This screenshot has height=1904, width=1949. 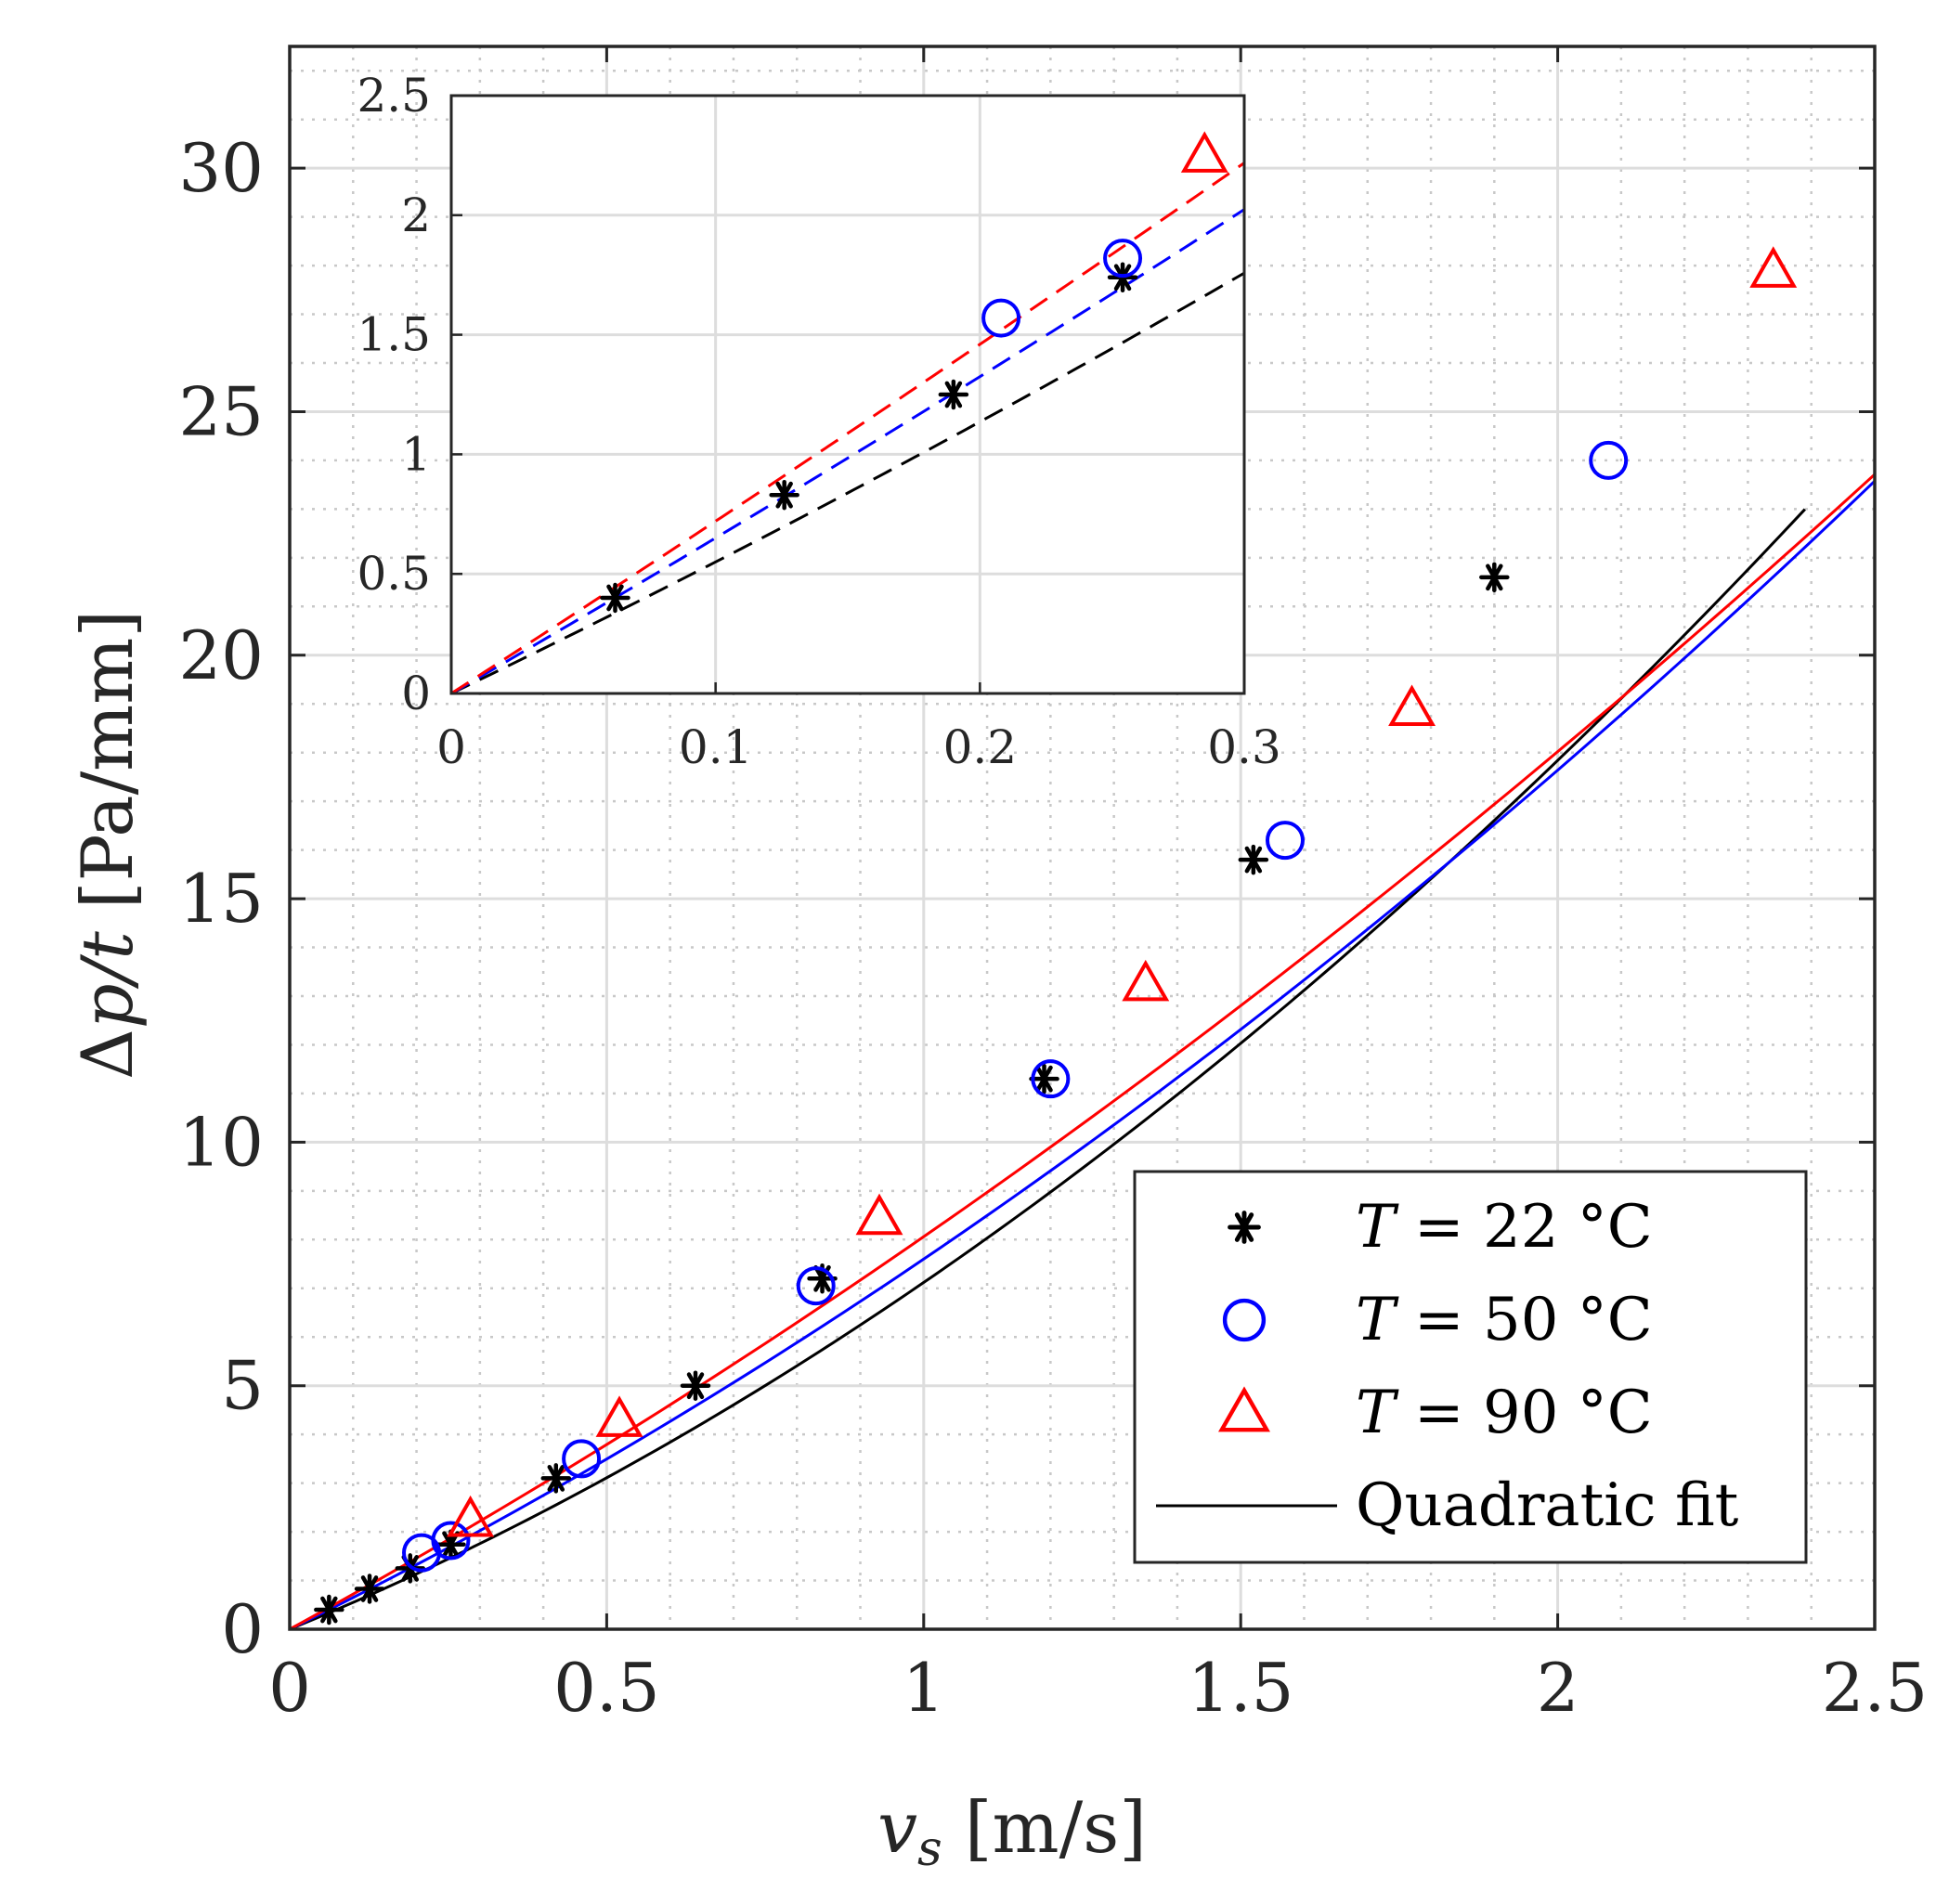 What do you see at coordinates (914, 372) in the screenshot?
I see `inset-data-markers` at bounding box center [914, 372].